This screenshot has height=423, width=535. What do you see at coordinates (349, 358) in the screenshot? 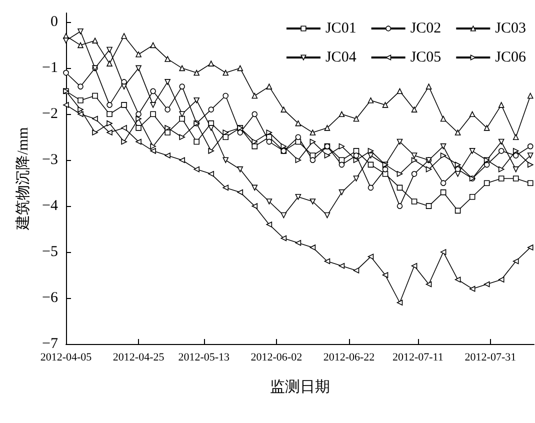
I see `x-tick-label: 2012-06-22` at bounding box center [349, 358].